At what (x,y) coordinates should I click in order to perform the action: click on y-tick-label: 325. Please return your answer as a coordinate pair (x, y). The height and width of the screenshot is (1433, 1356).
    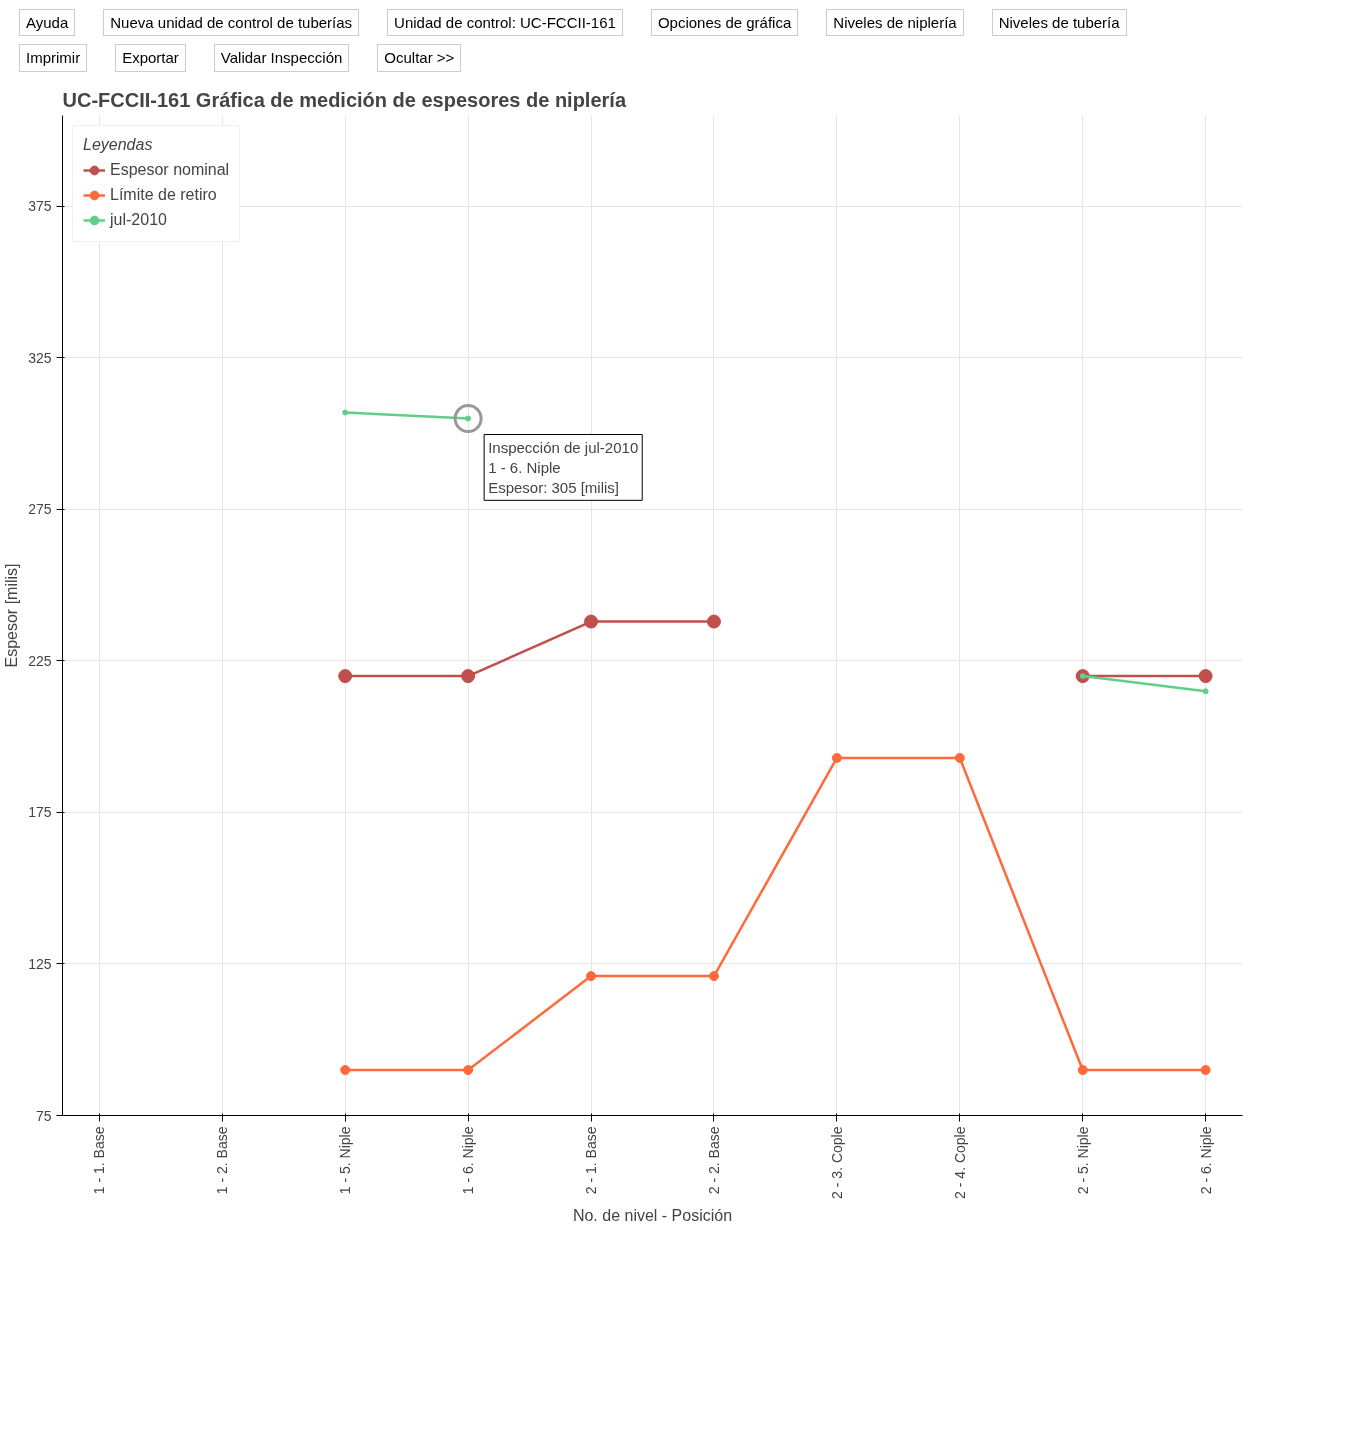
    Looking at the image, I should click on (40, 357).